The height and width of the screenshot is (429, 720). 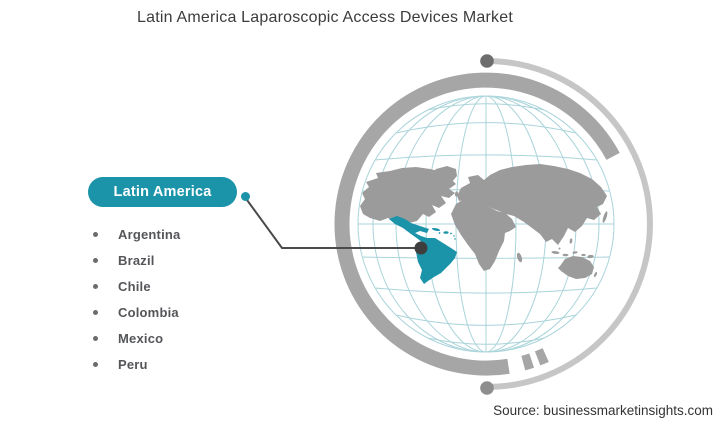 What do you see at coordinates (245, 196) in the screenshot?
I see `callout-connector-dot-icon` at bounding box center [245, 196].